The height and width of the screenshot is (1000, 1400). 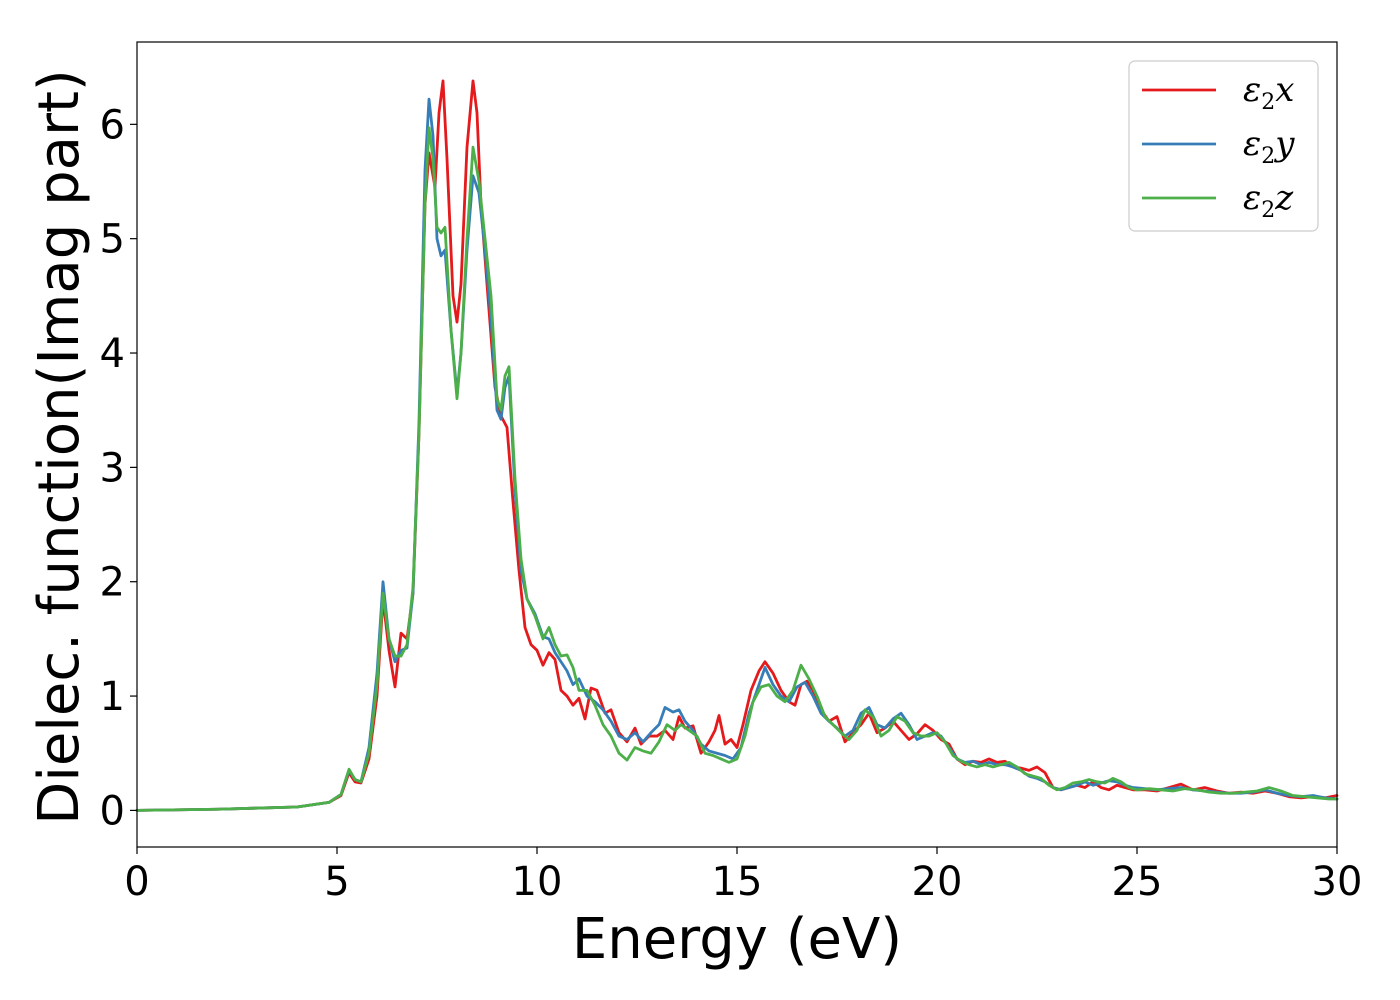 What do you see at coordinates (737, 882) in the screenshot?
I see `x-tick-label: 15` at bounding box center [737, 882].